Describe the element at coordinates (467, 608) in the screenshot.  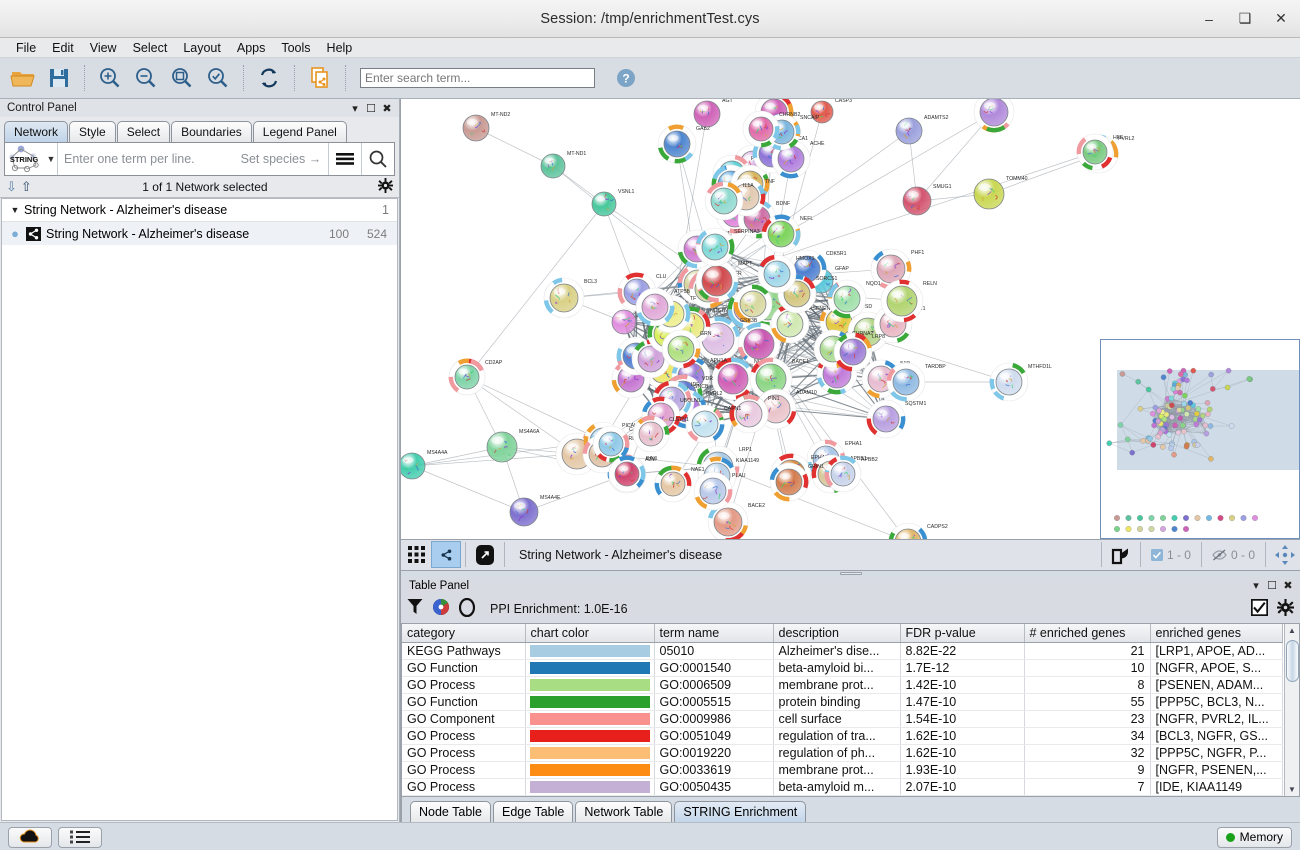
I see `donut-chart-icon` at that location.